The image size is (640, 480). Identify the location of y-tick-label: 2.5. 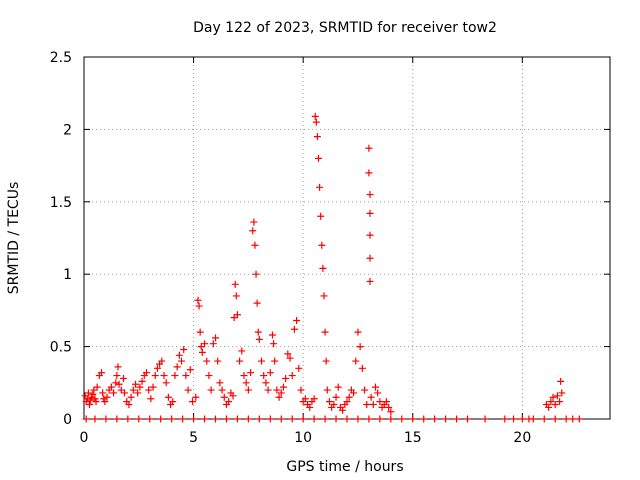
(61, 58).